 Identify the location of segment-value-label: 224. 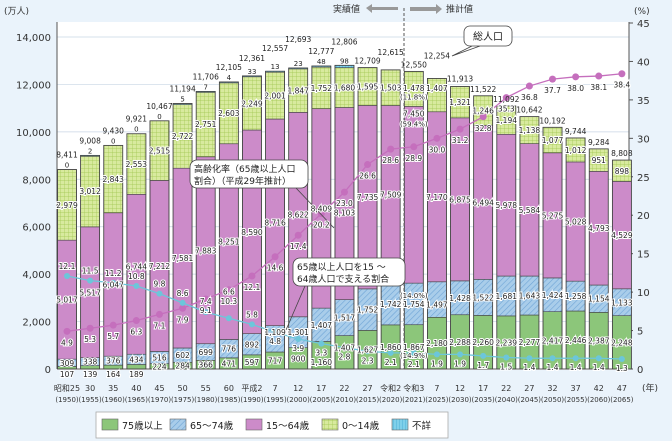
(159, 366).